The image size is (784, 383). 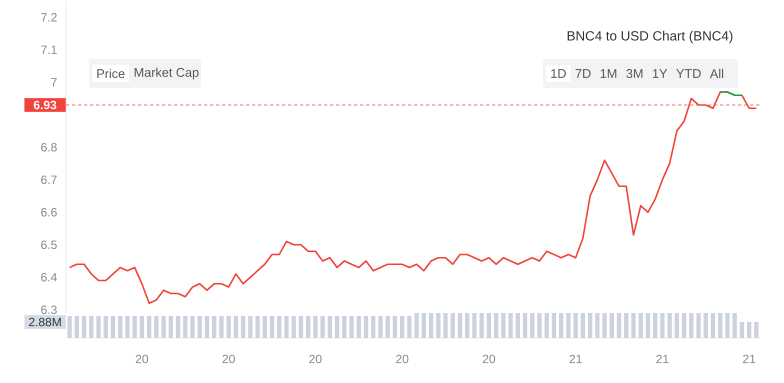 I want to click on annotation: Price, so click(x=111, y=73).